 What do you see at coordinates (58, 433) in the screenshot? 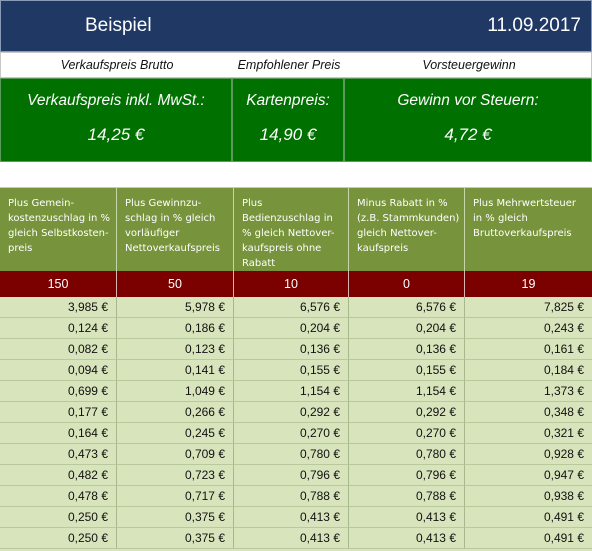
I see `table-cell: 0,164 €` at bounding box center [58, 433].